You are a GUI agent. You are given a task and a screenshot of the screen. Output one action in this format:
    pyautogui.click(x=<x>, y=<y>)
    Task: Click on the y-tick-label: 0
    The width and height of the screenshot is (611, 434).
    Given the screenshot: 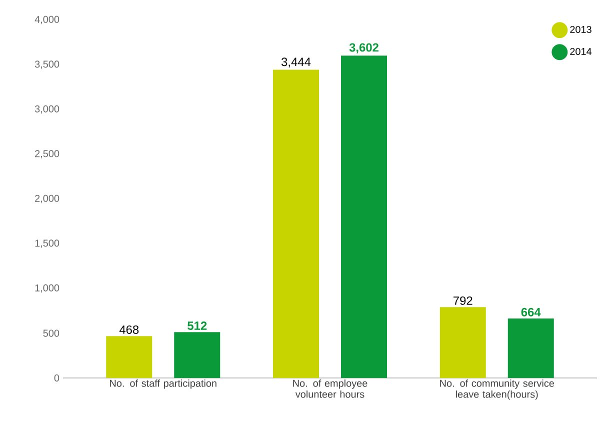 What is the action you would take?
    pyautogui.click(x=57, y=378)
    